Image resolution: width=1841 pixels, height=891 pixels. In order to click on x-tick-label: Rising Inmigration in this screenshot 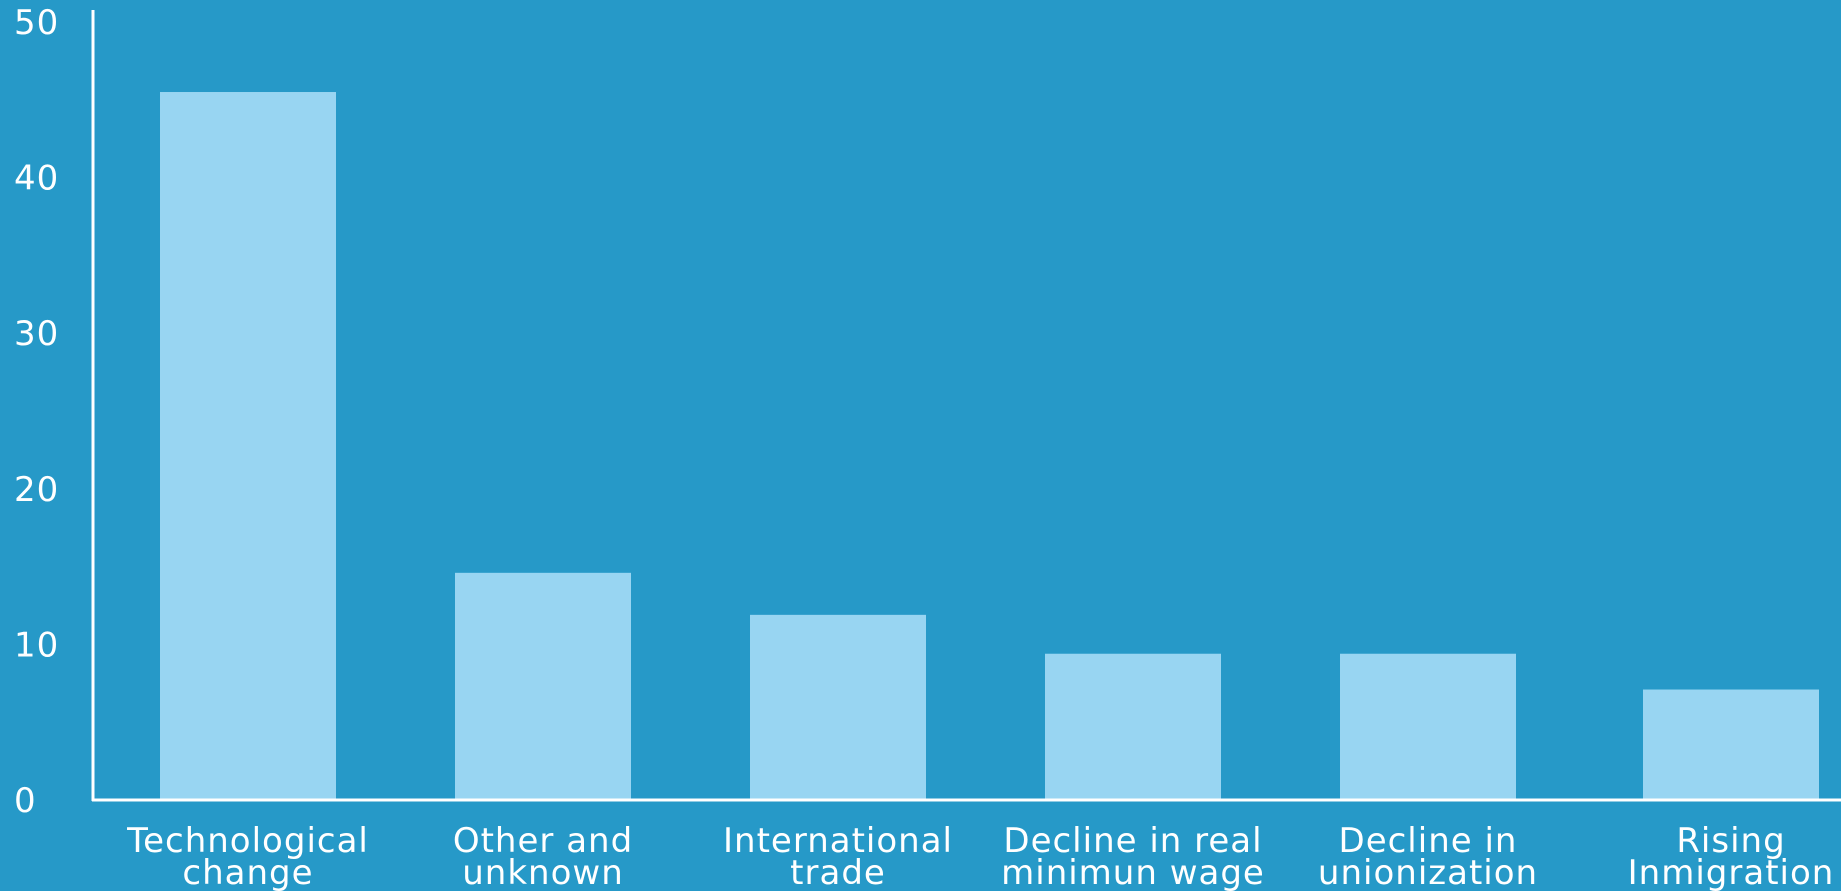, I will do `click(1731, 856)`.